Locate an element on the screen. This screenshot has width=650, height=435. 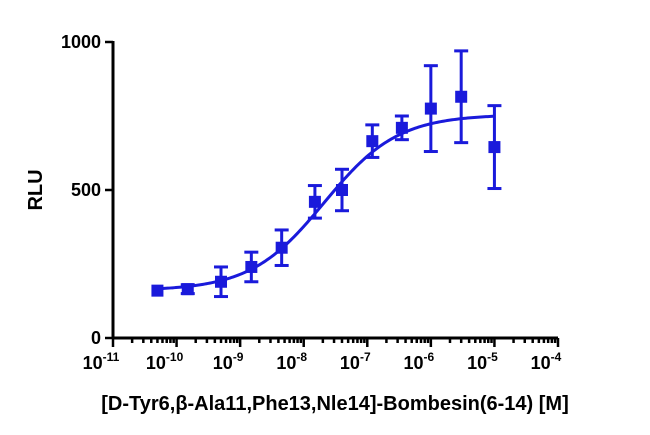
x-tick-label: 10⁻⁴ is located at coordinates (546, 361).